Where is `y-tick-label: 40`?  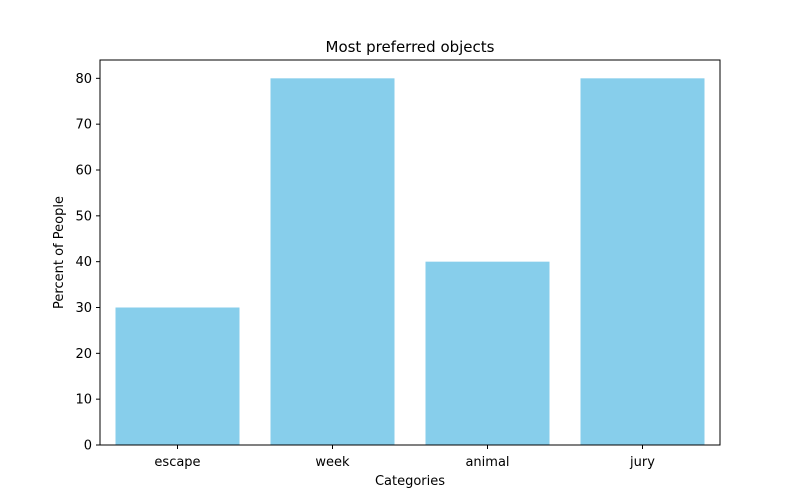 y-tick-label: 40 is located at coordinates (83, 262).